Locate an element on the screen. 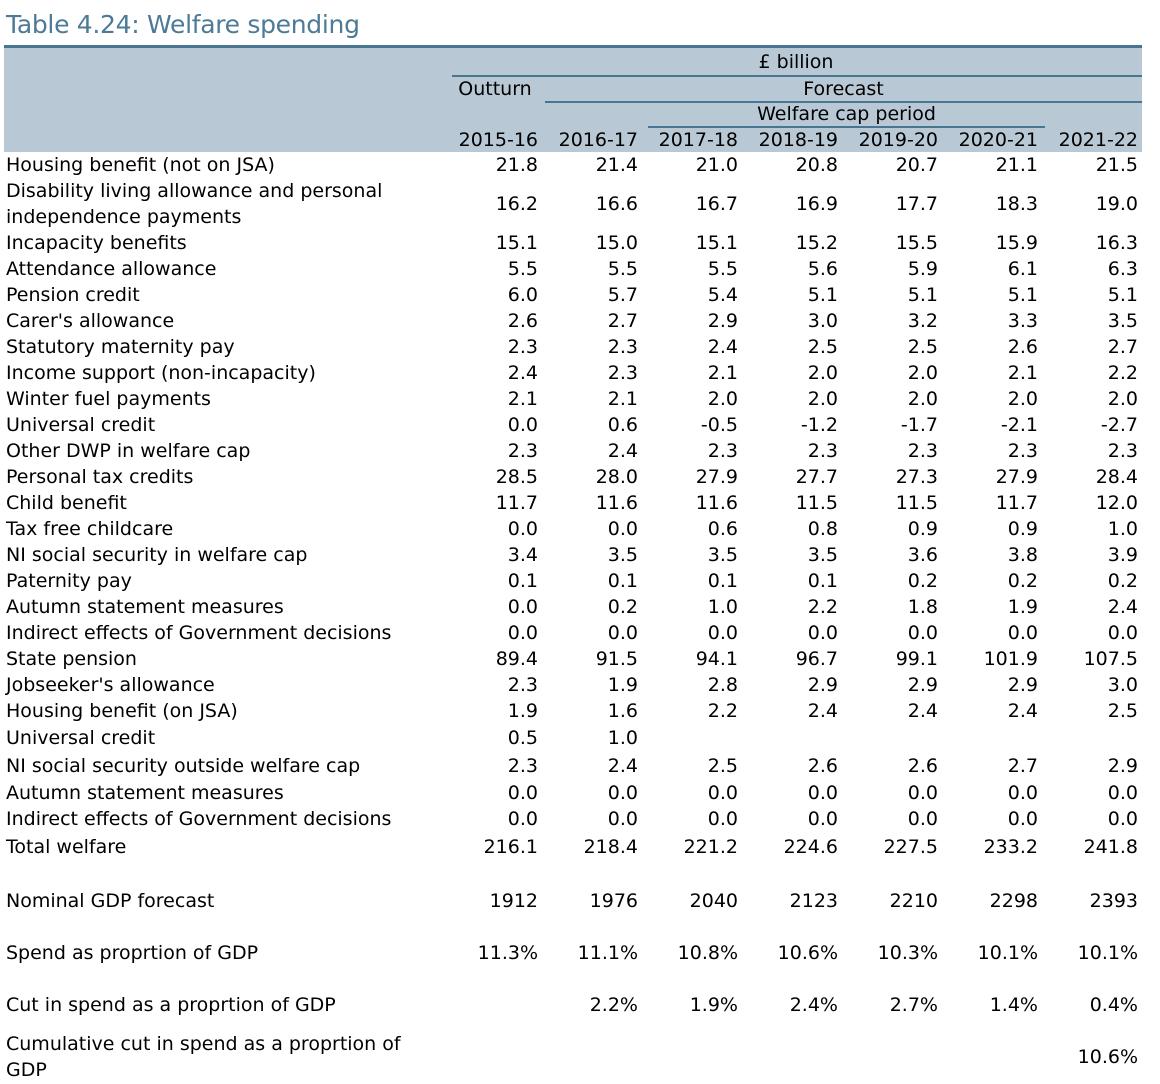 The image size is (1160, 1084). cell-value: 3.4 is located at coordinates (522, 555).